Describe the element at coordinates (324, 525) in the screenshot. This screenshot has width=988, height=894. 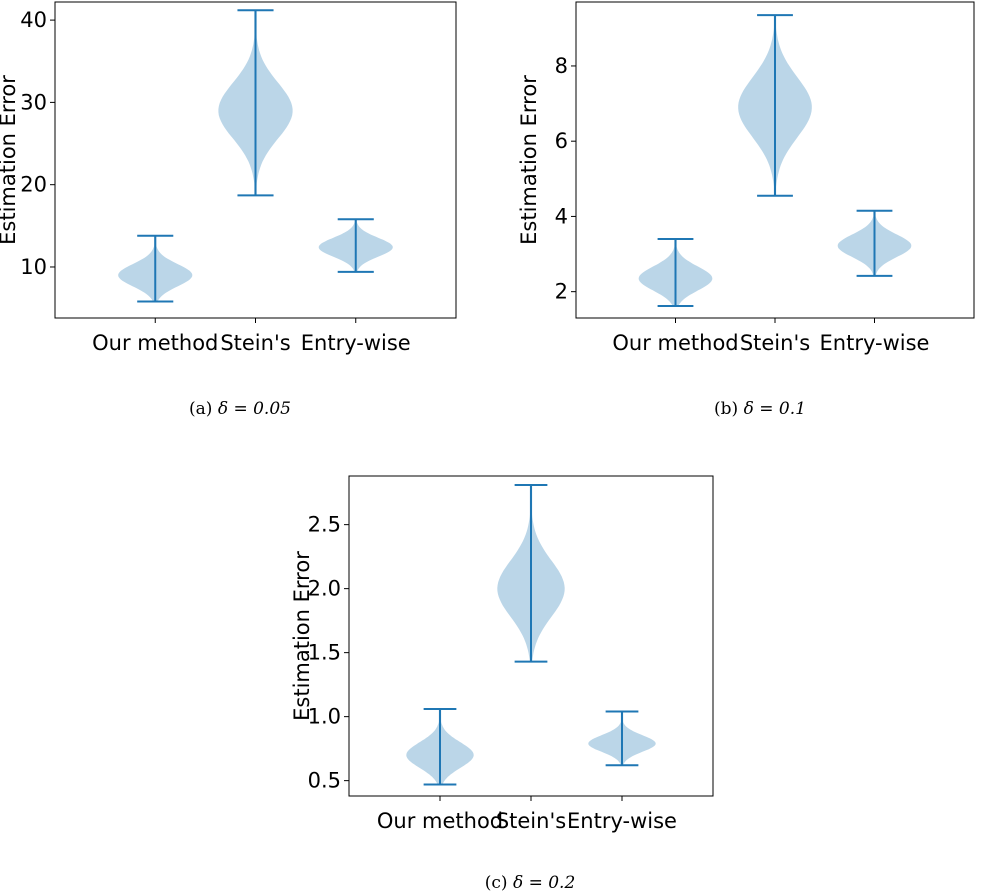
I see `y-tick-label: 2.5` at that location.